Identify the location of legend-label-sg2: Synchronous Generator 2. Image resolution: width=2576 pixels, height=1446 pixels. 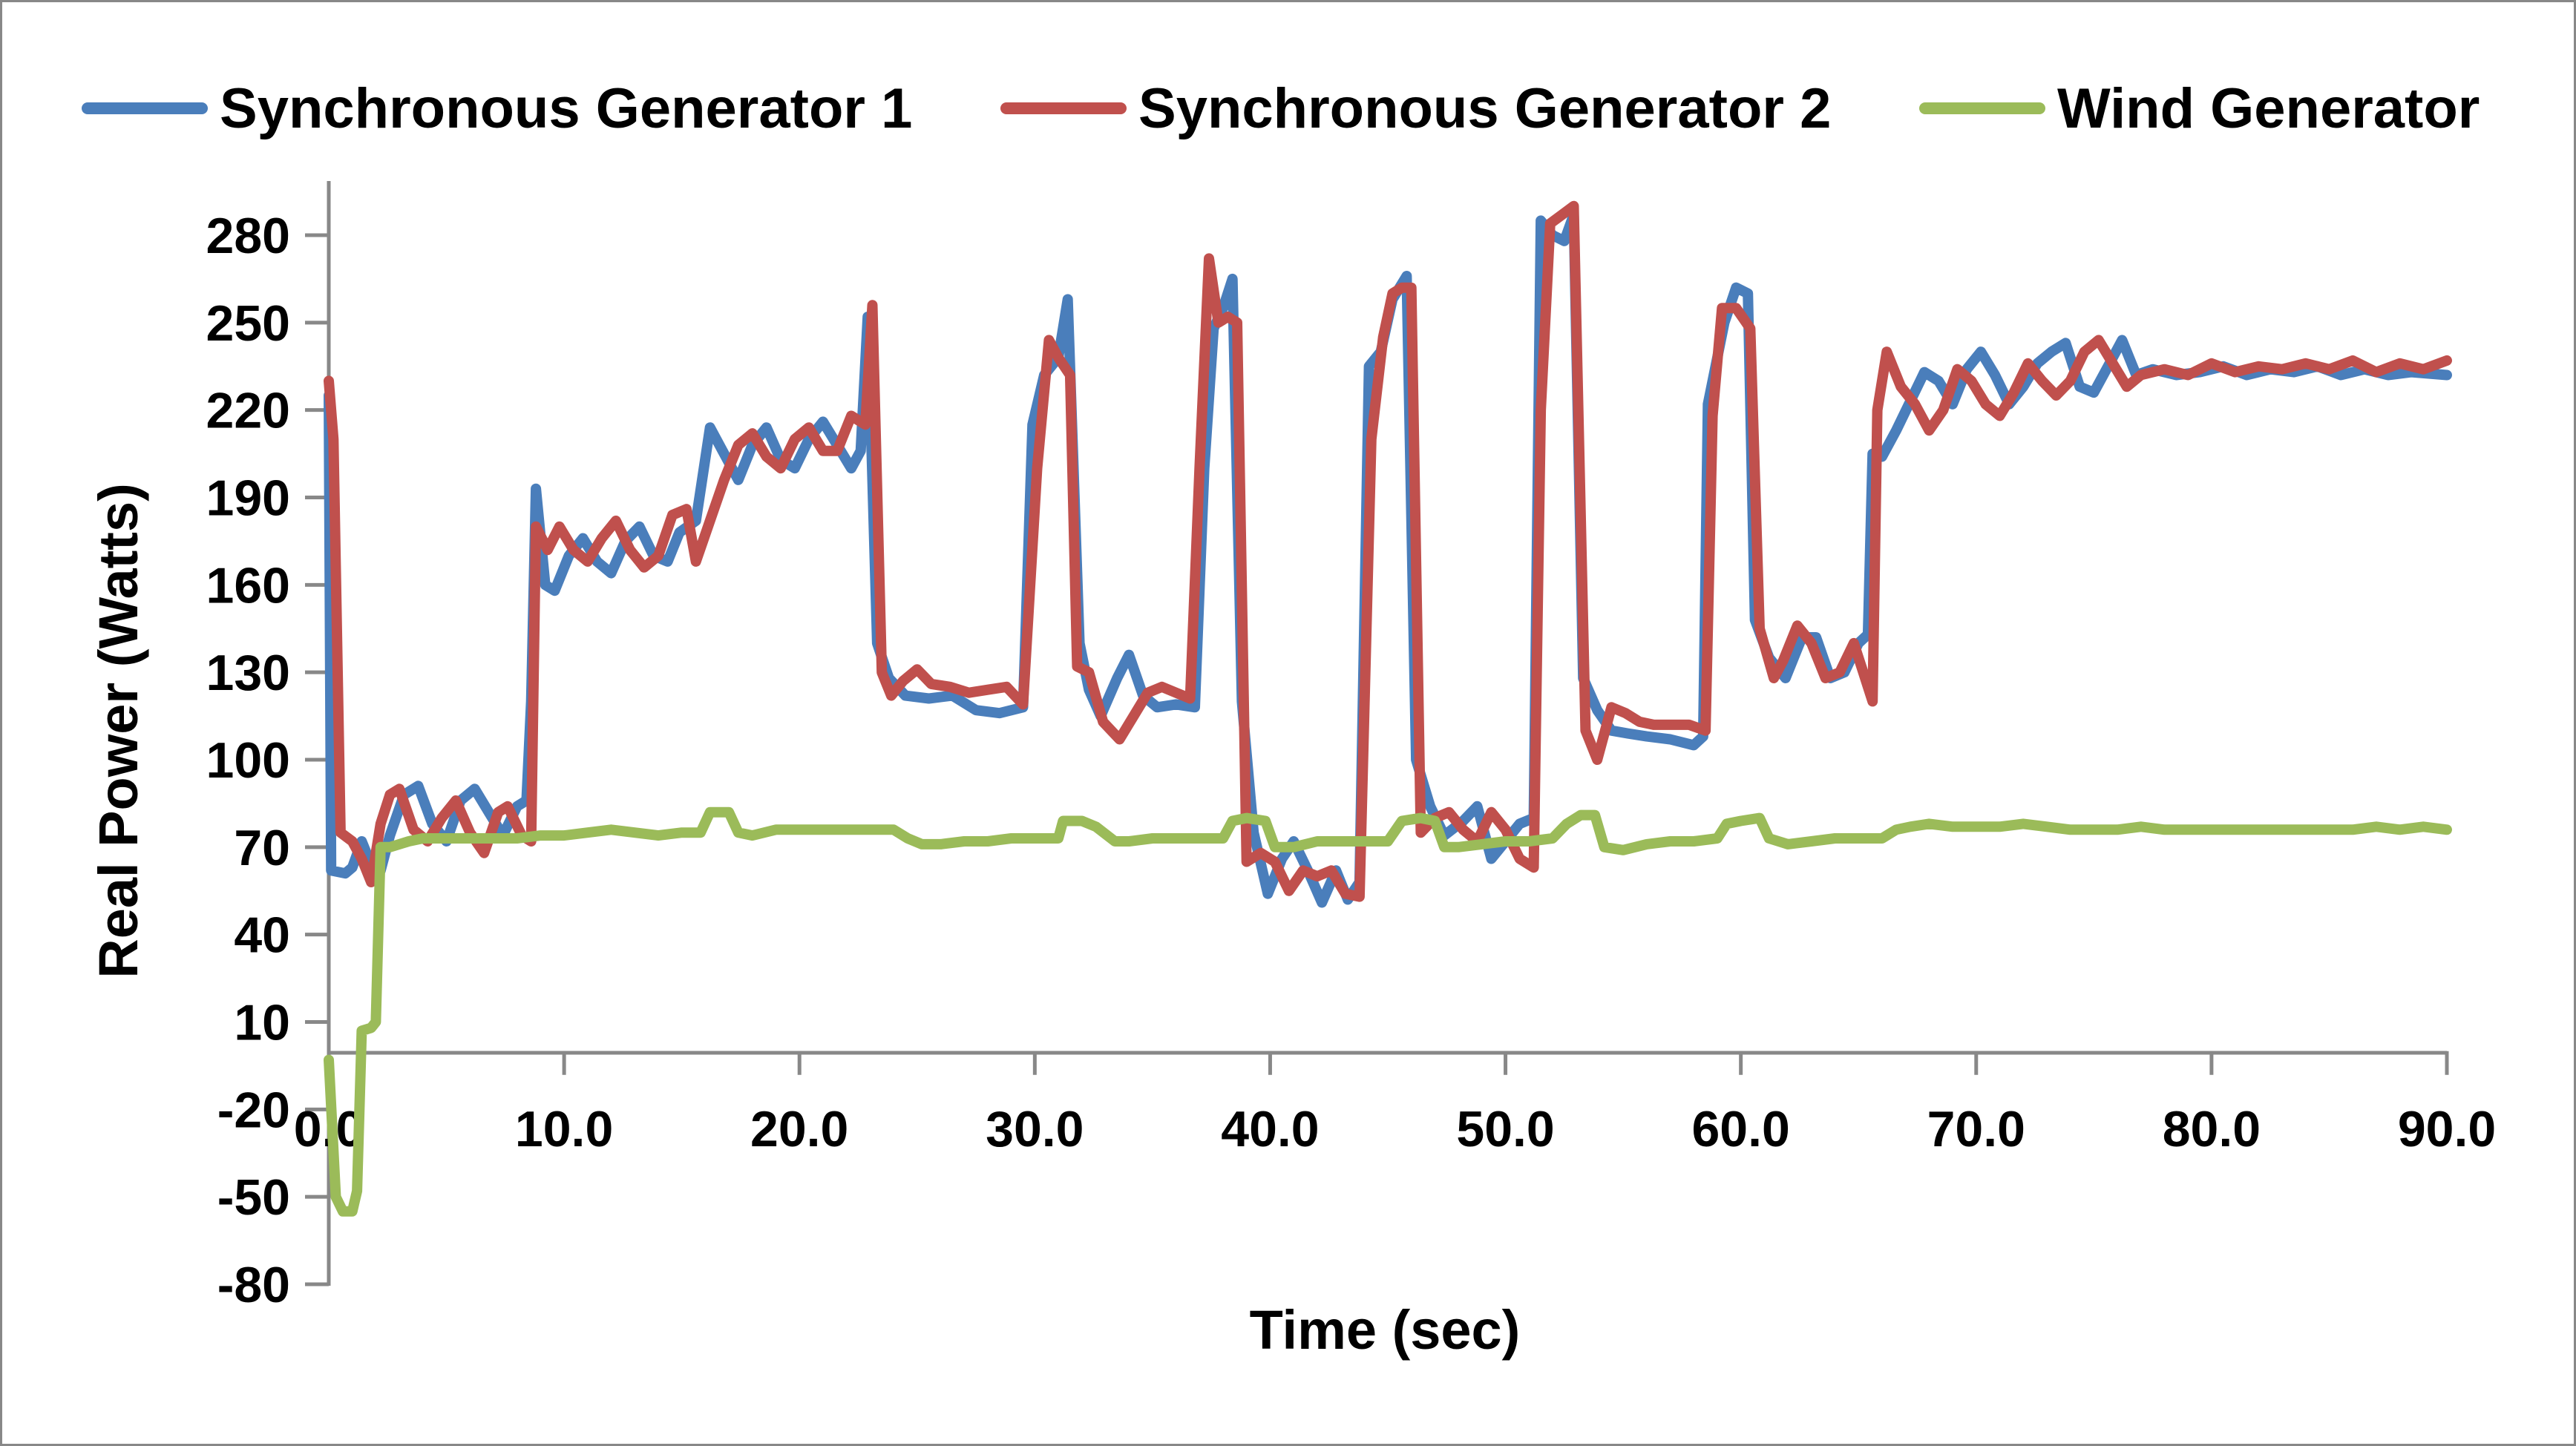
(1484, 109).